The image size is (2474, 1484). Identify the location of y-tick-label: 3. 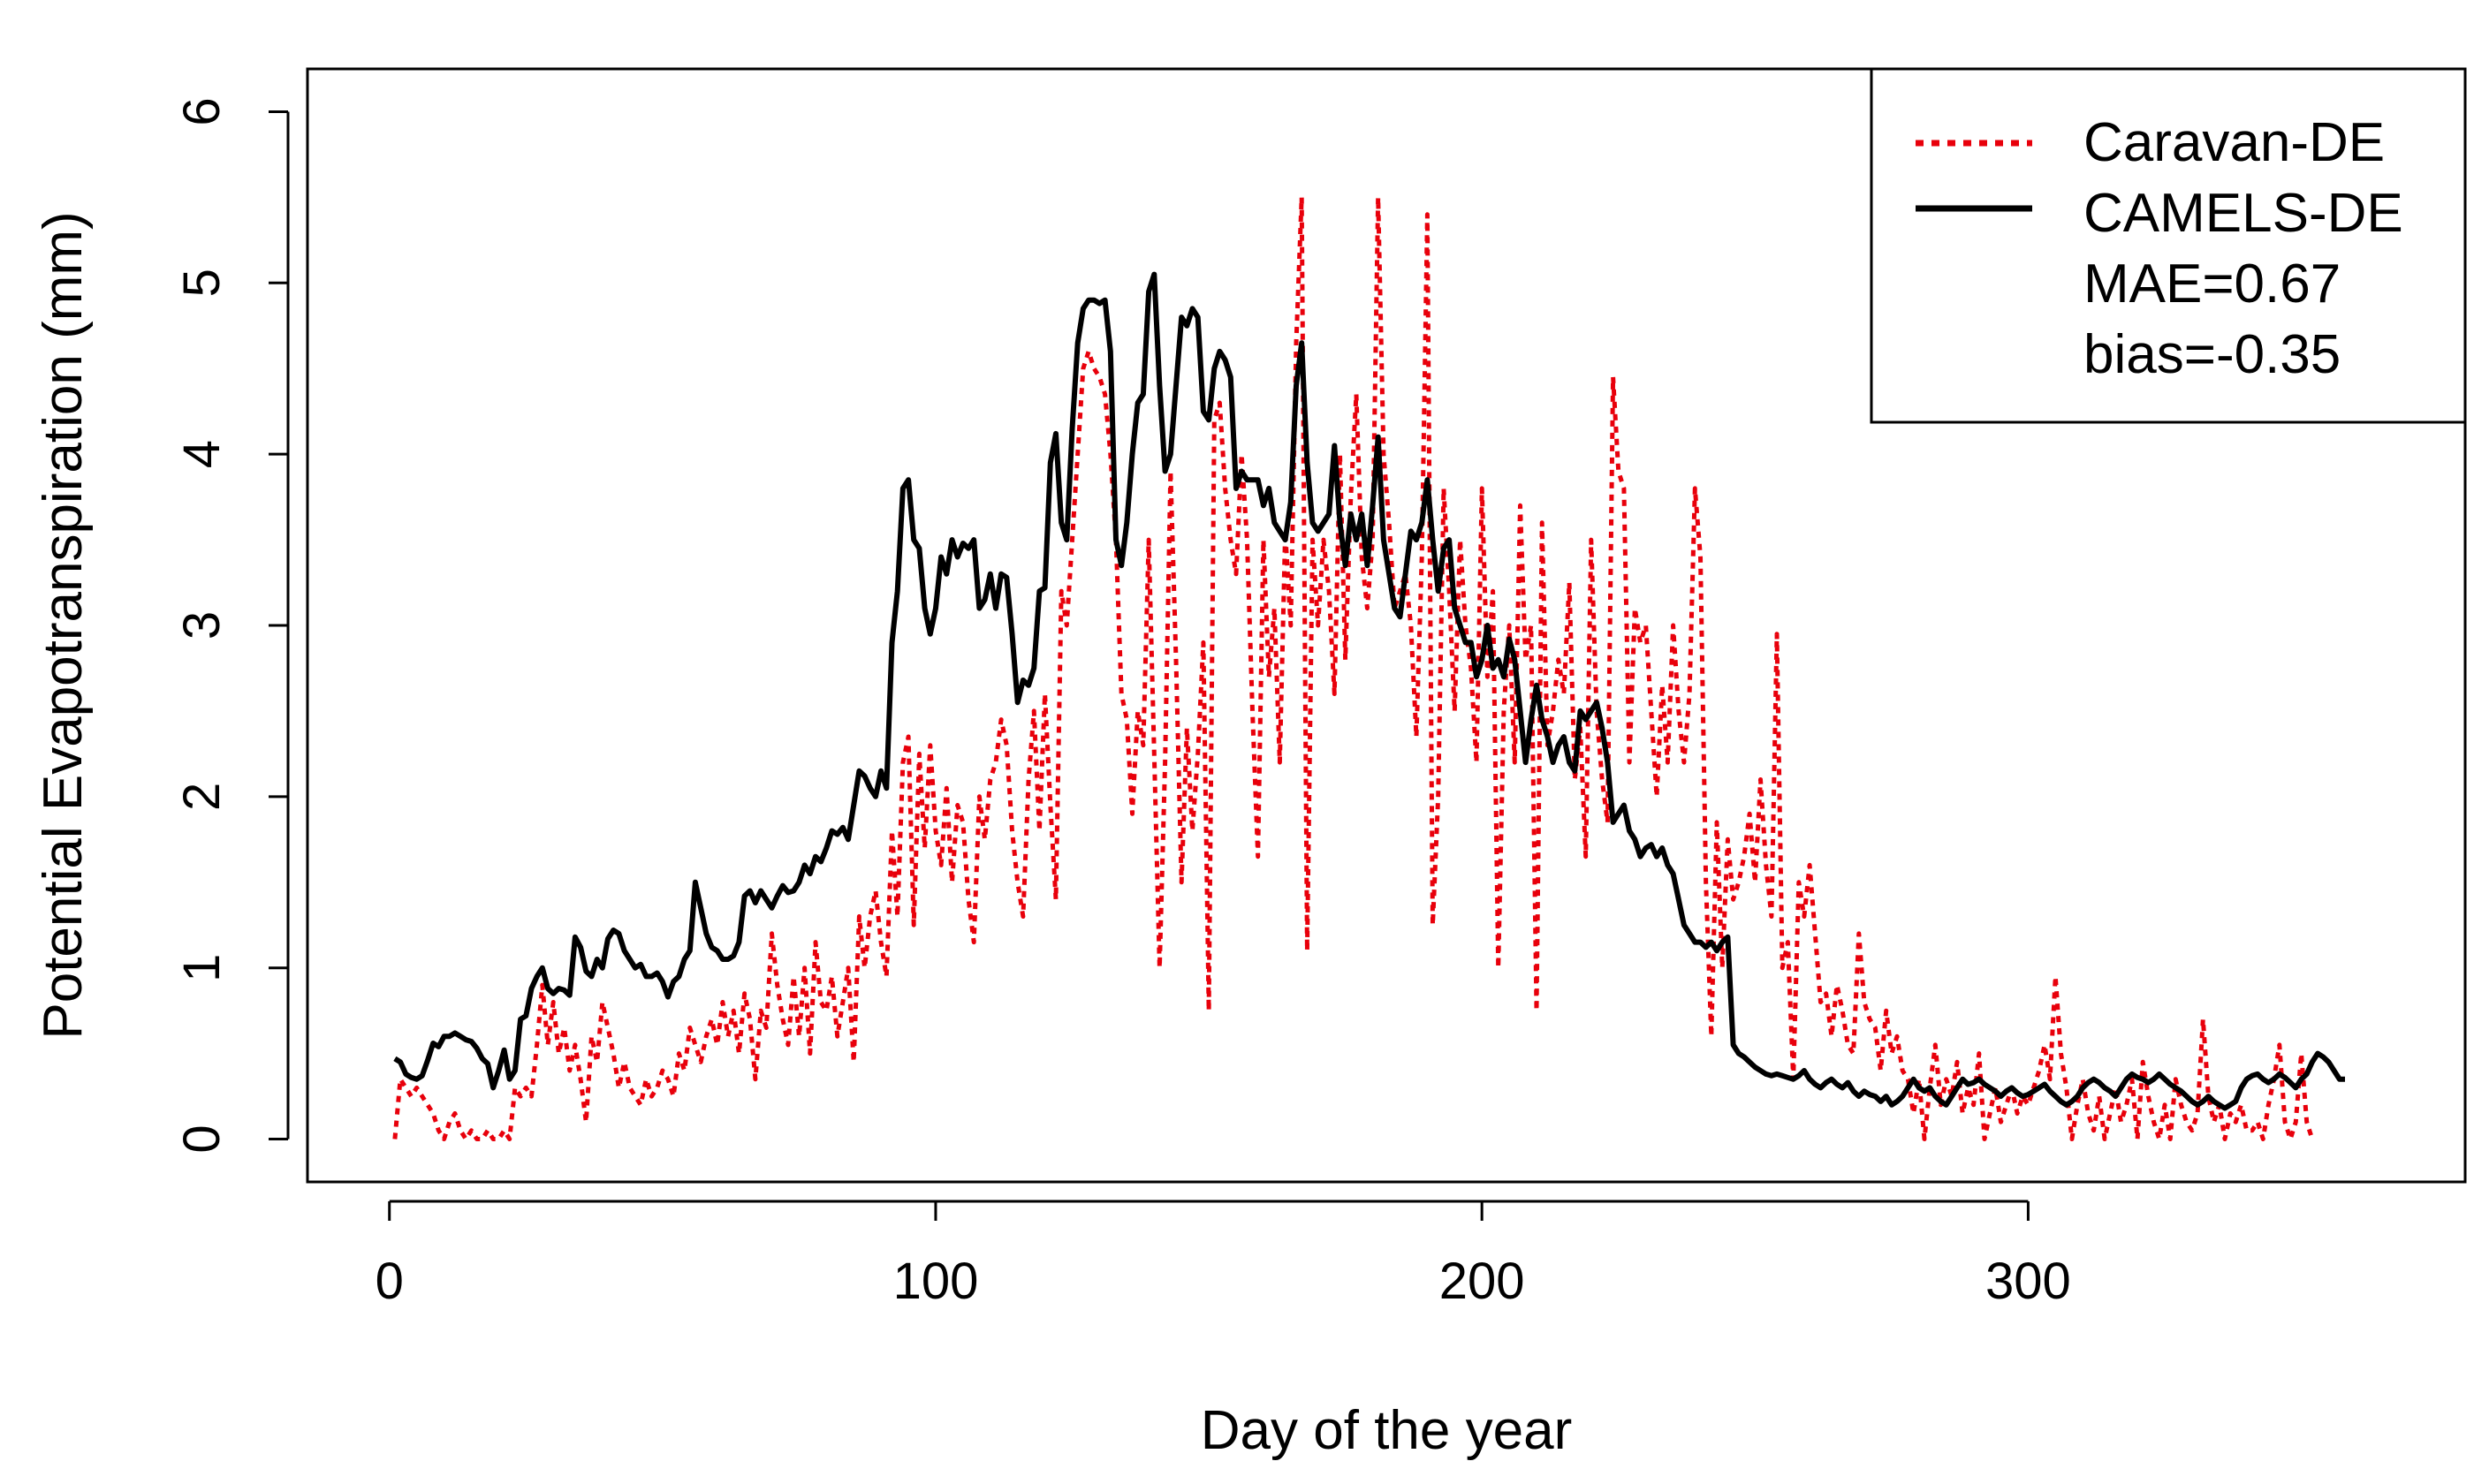
(202, 625).